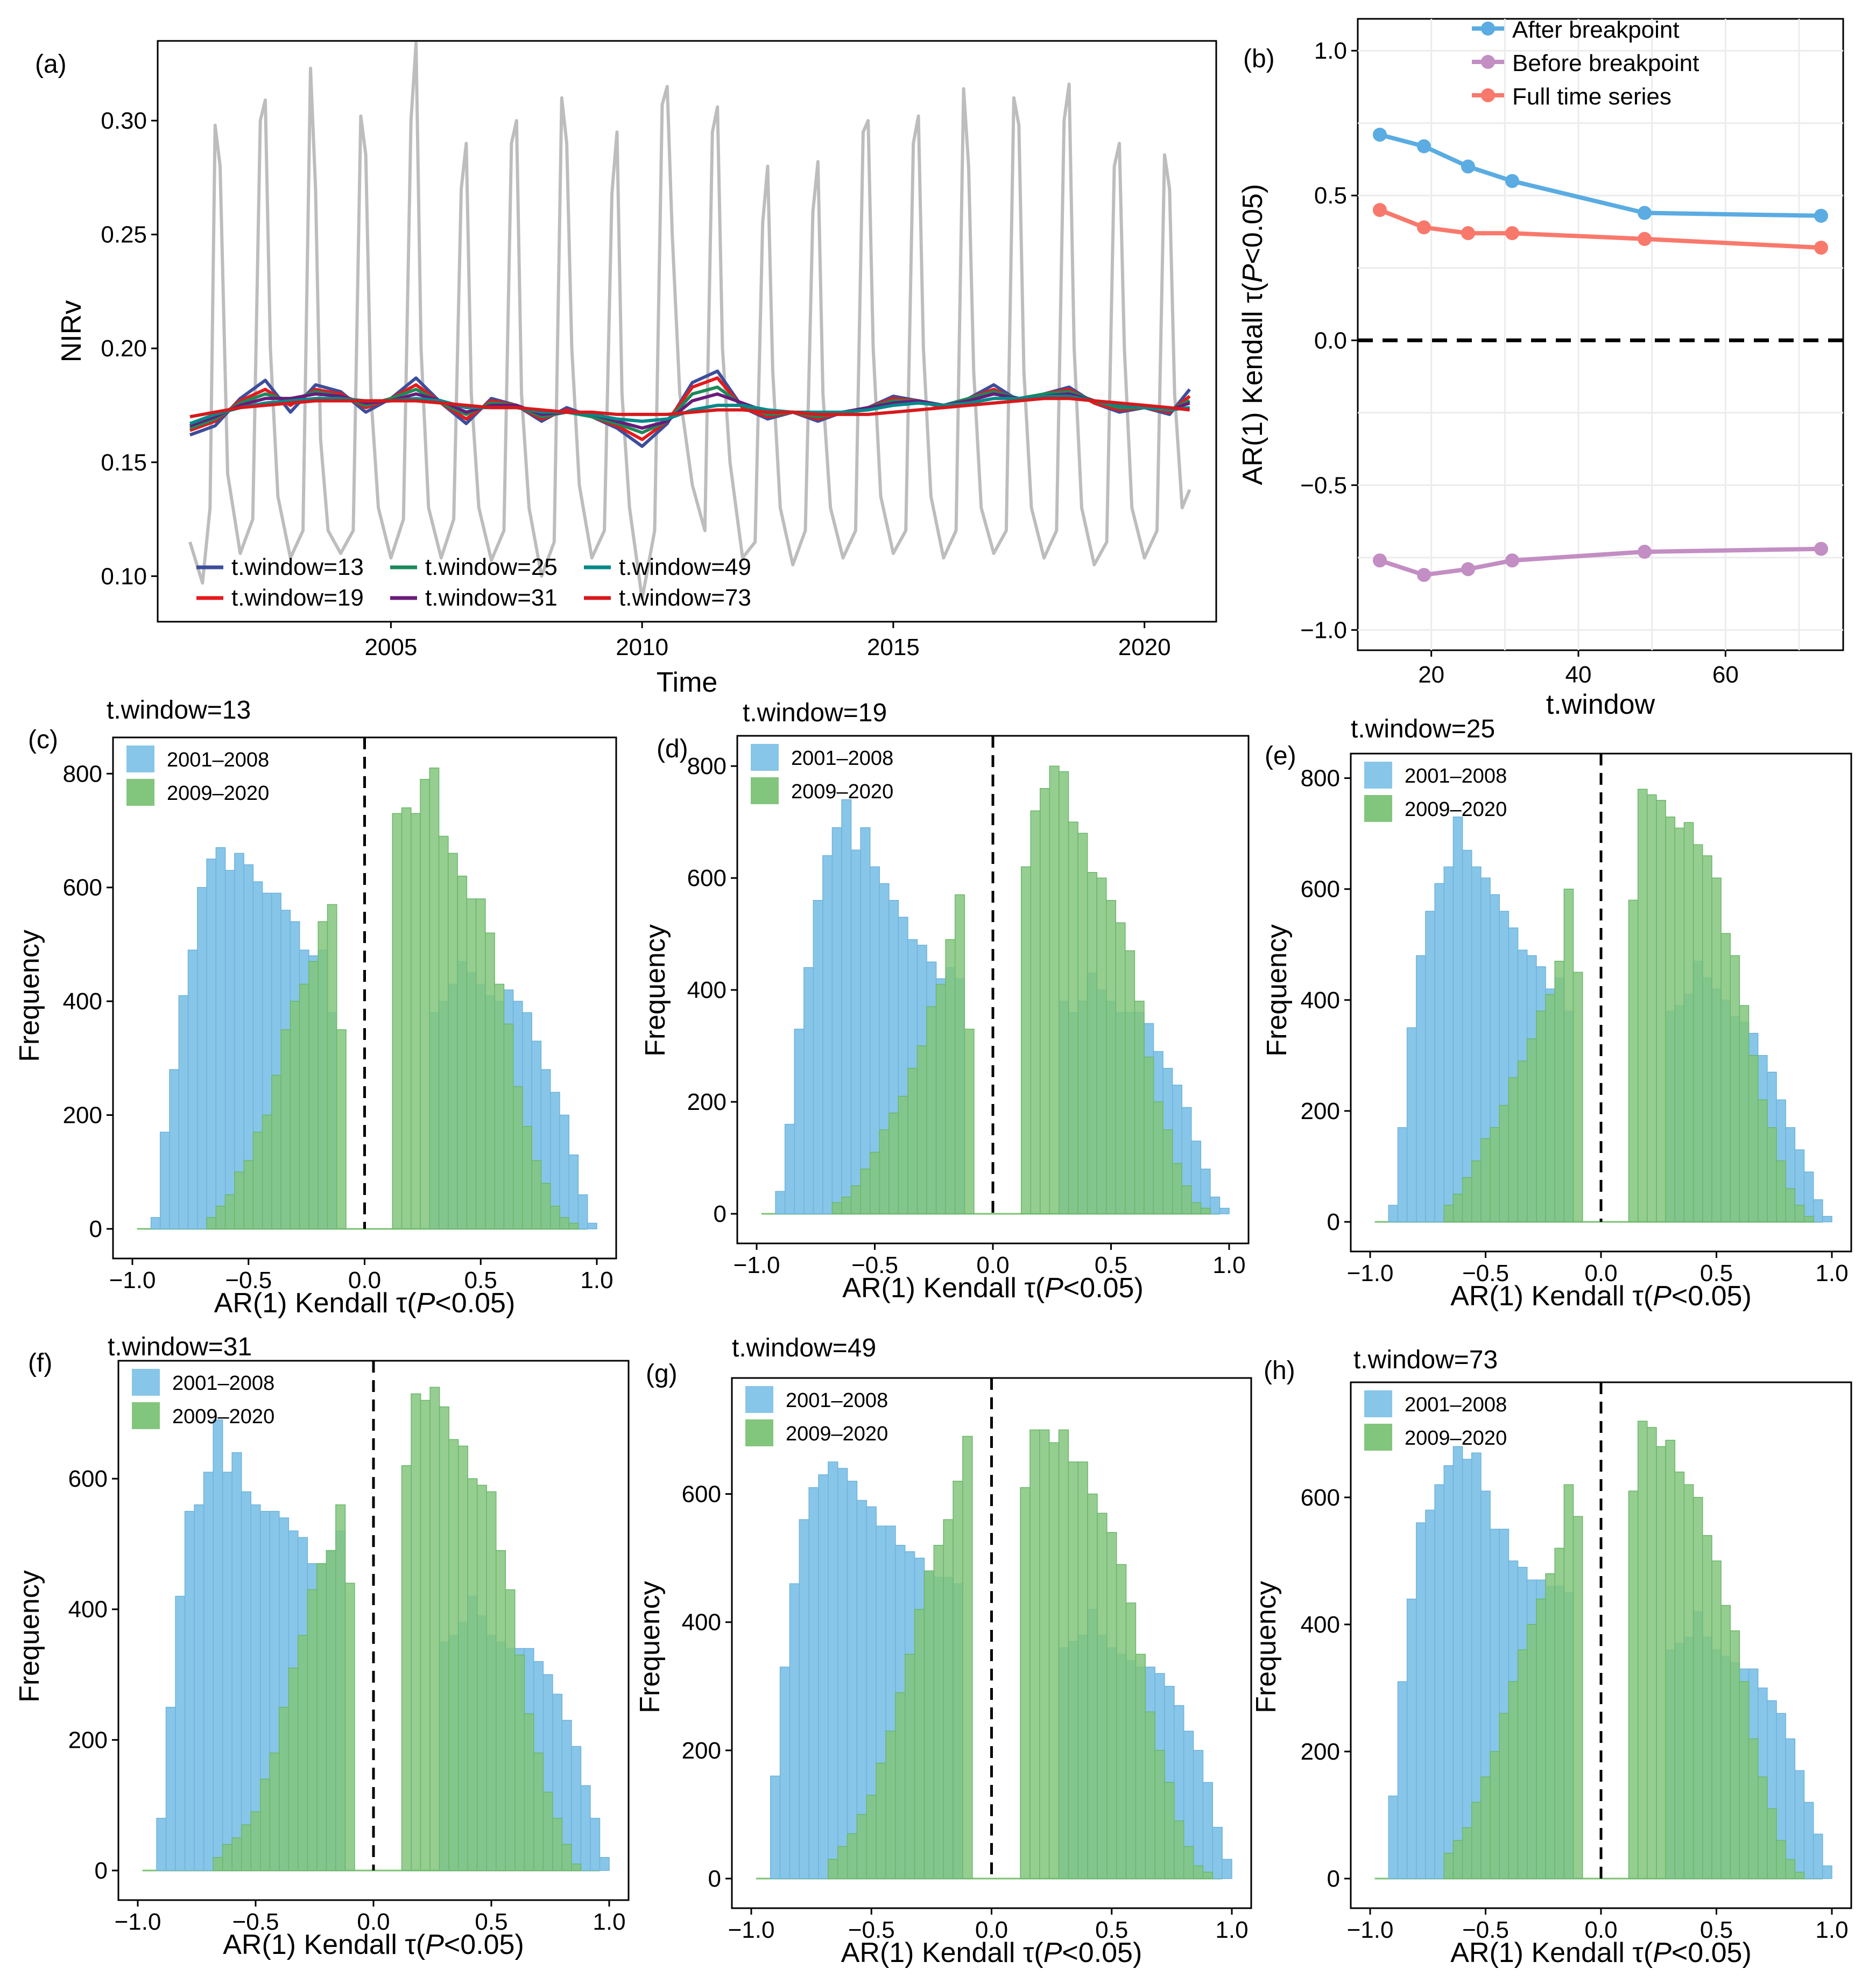  I want to click on panel-title: t.window=19, so click(815, 713).